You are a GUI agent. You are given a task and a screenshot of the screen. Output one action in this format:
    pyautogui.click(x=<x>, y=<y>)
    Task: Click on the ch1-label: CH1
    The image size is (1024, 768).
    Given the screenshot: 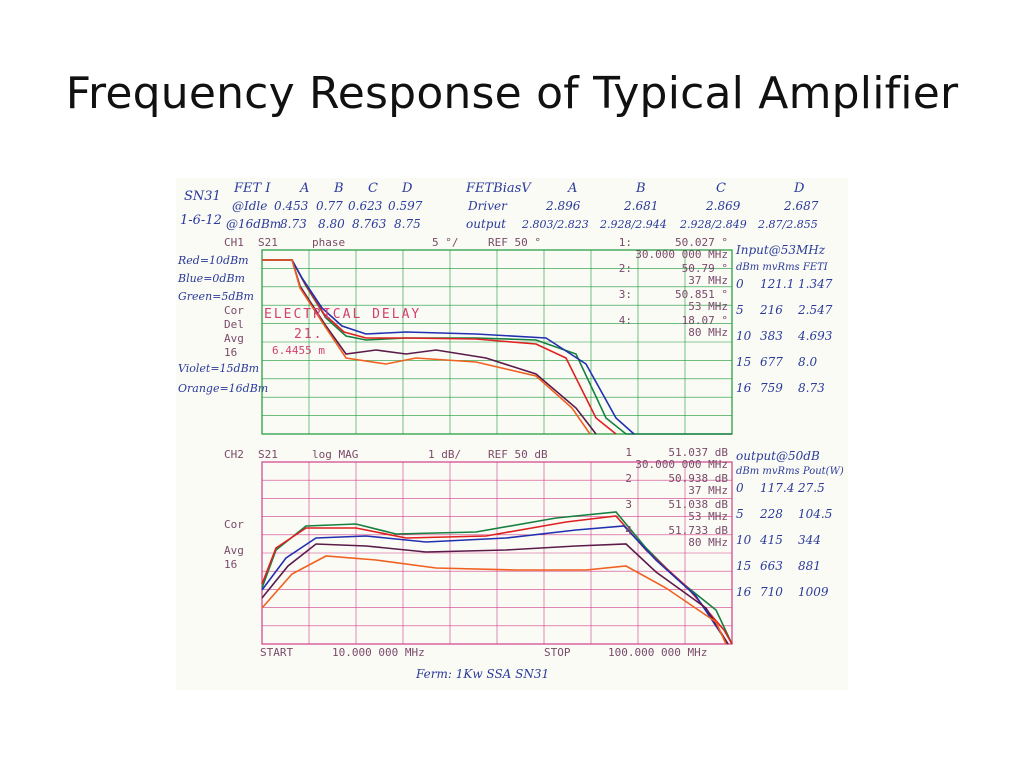 What is the action you would take?
    pyautogui.click(x=234, y=242)
    